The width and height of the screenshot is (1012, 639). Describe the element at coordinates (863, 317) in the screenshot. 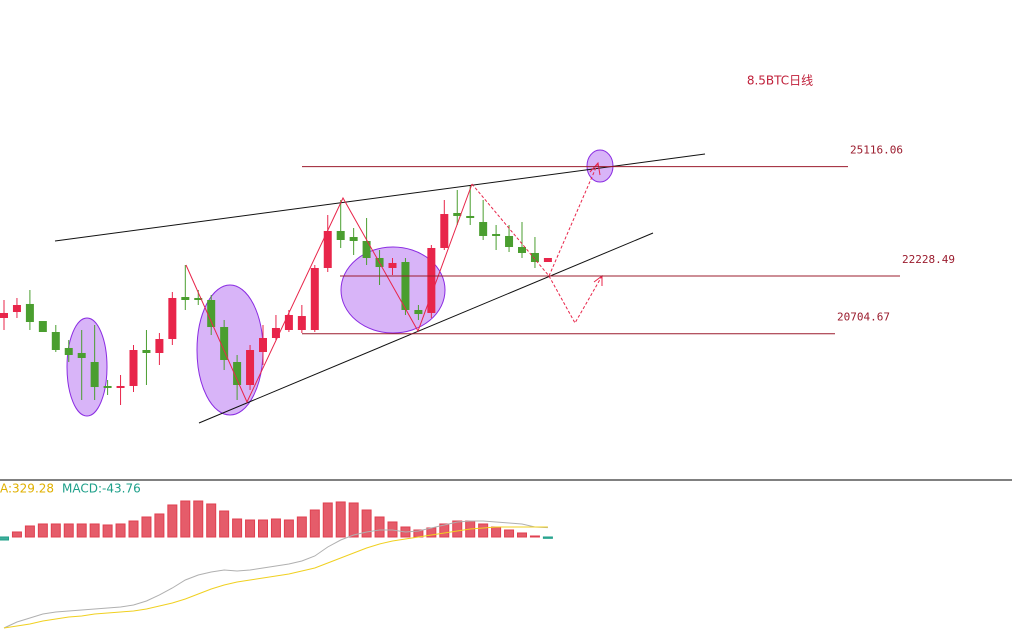

I see `level-label: 20704.67` at that location.